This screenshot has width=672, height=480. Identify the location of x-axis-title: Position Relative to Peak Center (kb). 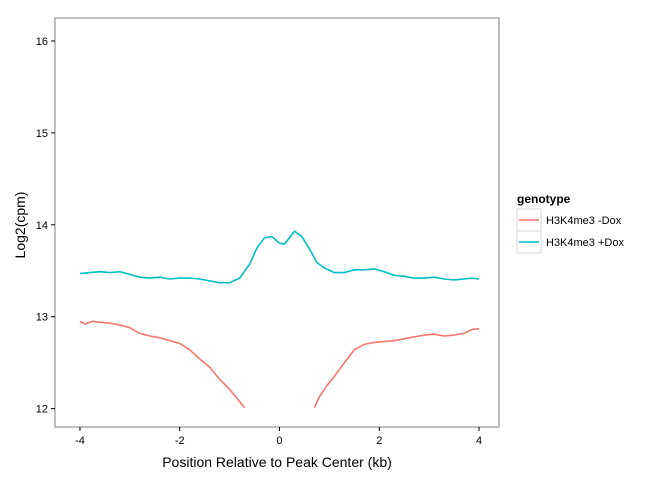
(277, 462).